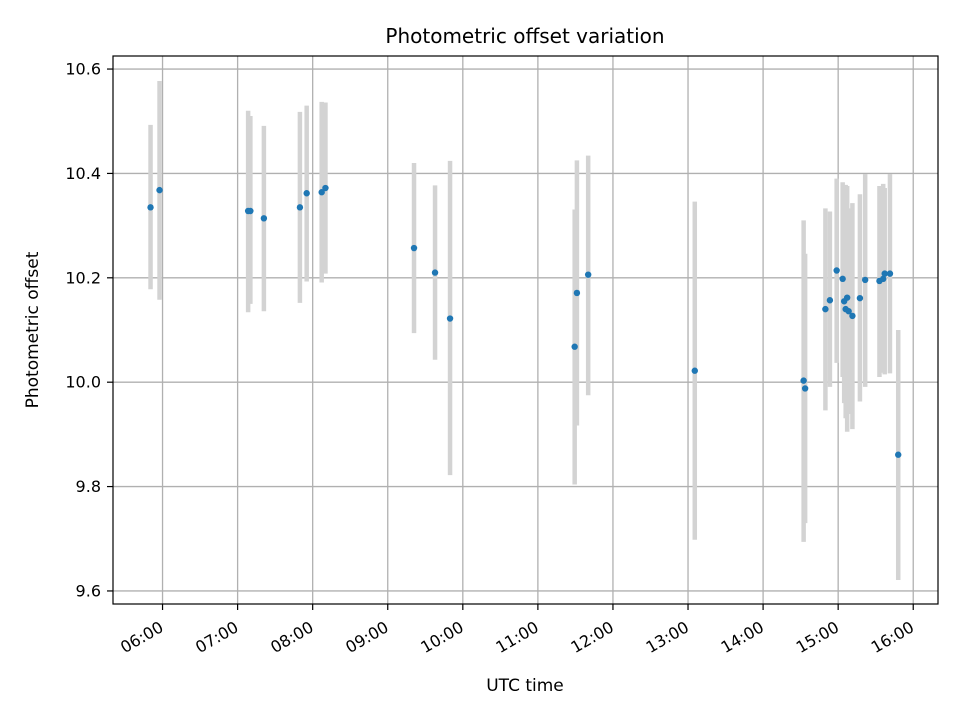 This screenshot has width=960, height=720. Describe the element at coordinates (33, 329) in the screenshot. I see `y-axis-title: Photometric offset` at that location.